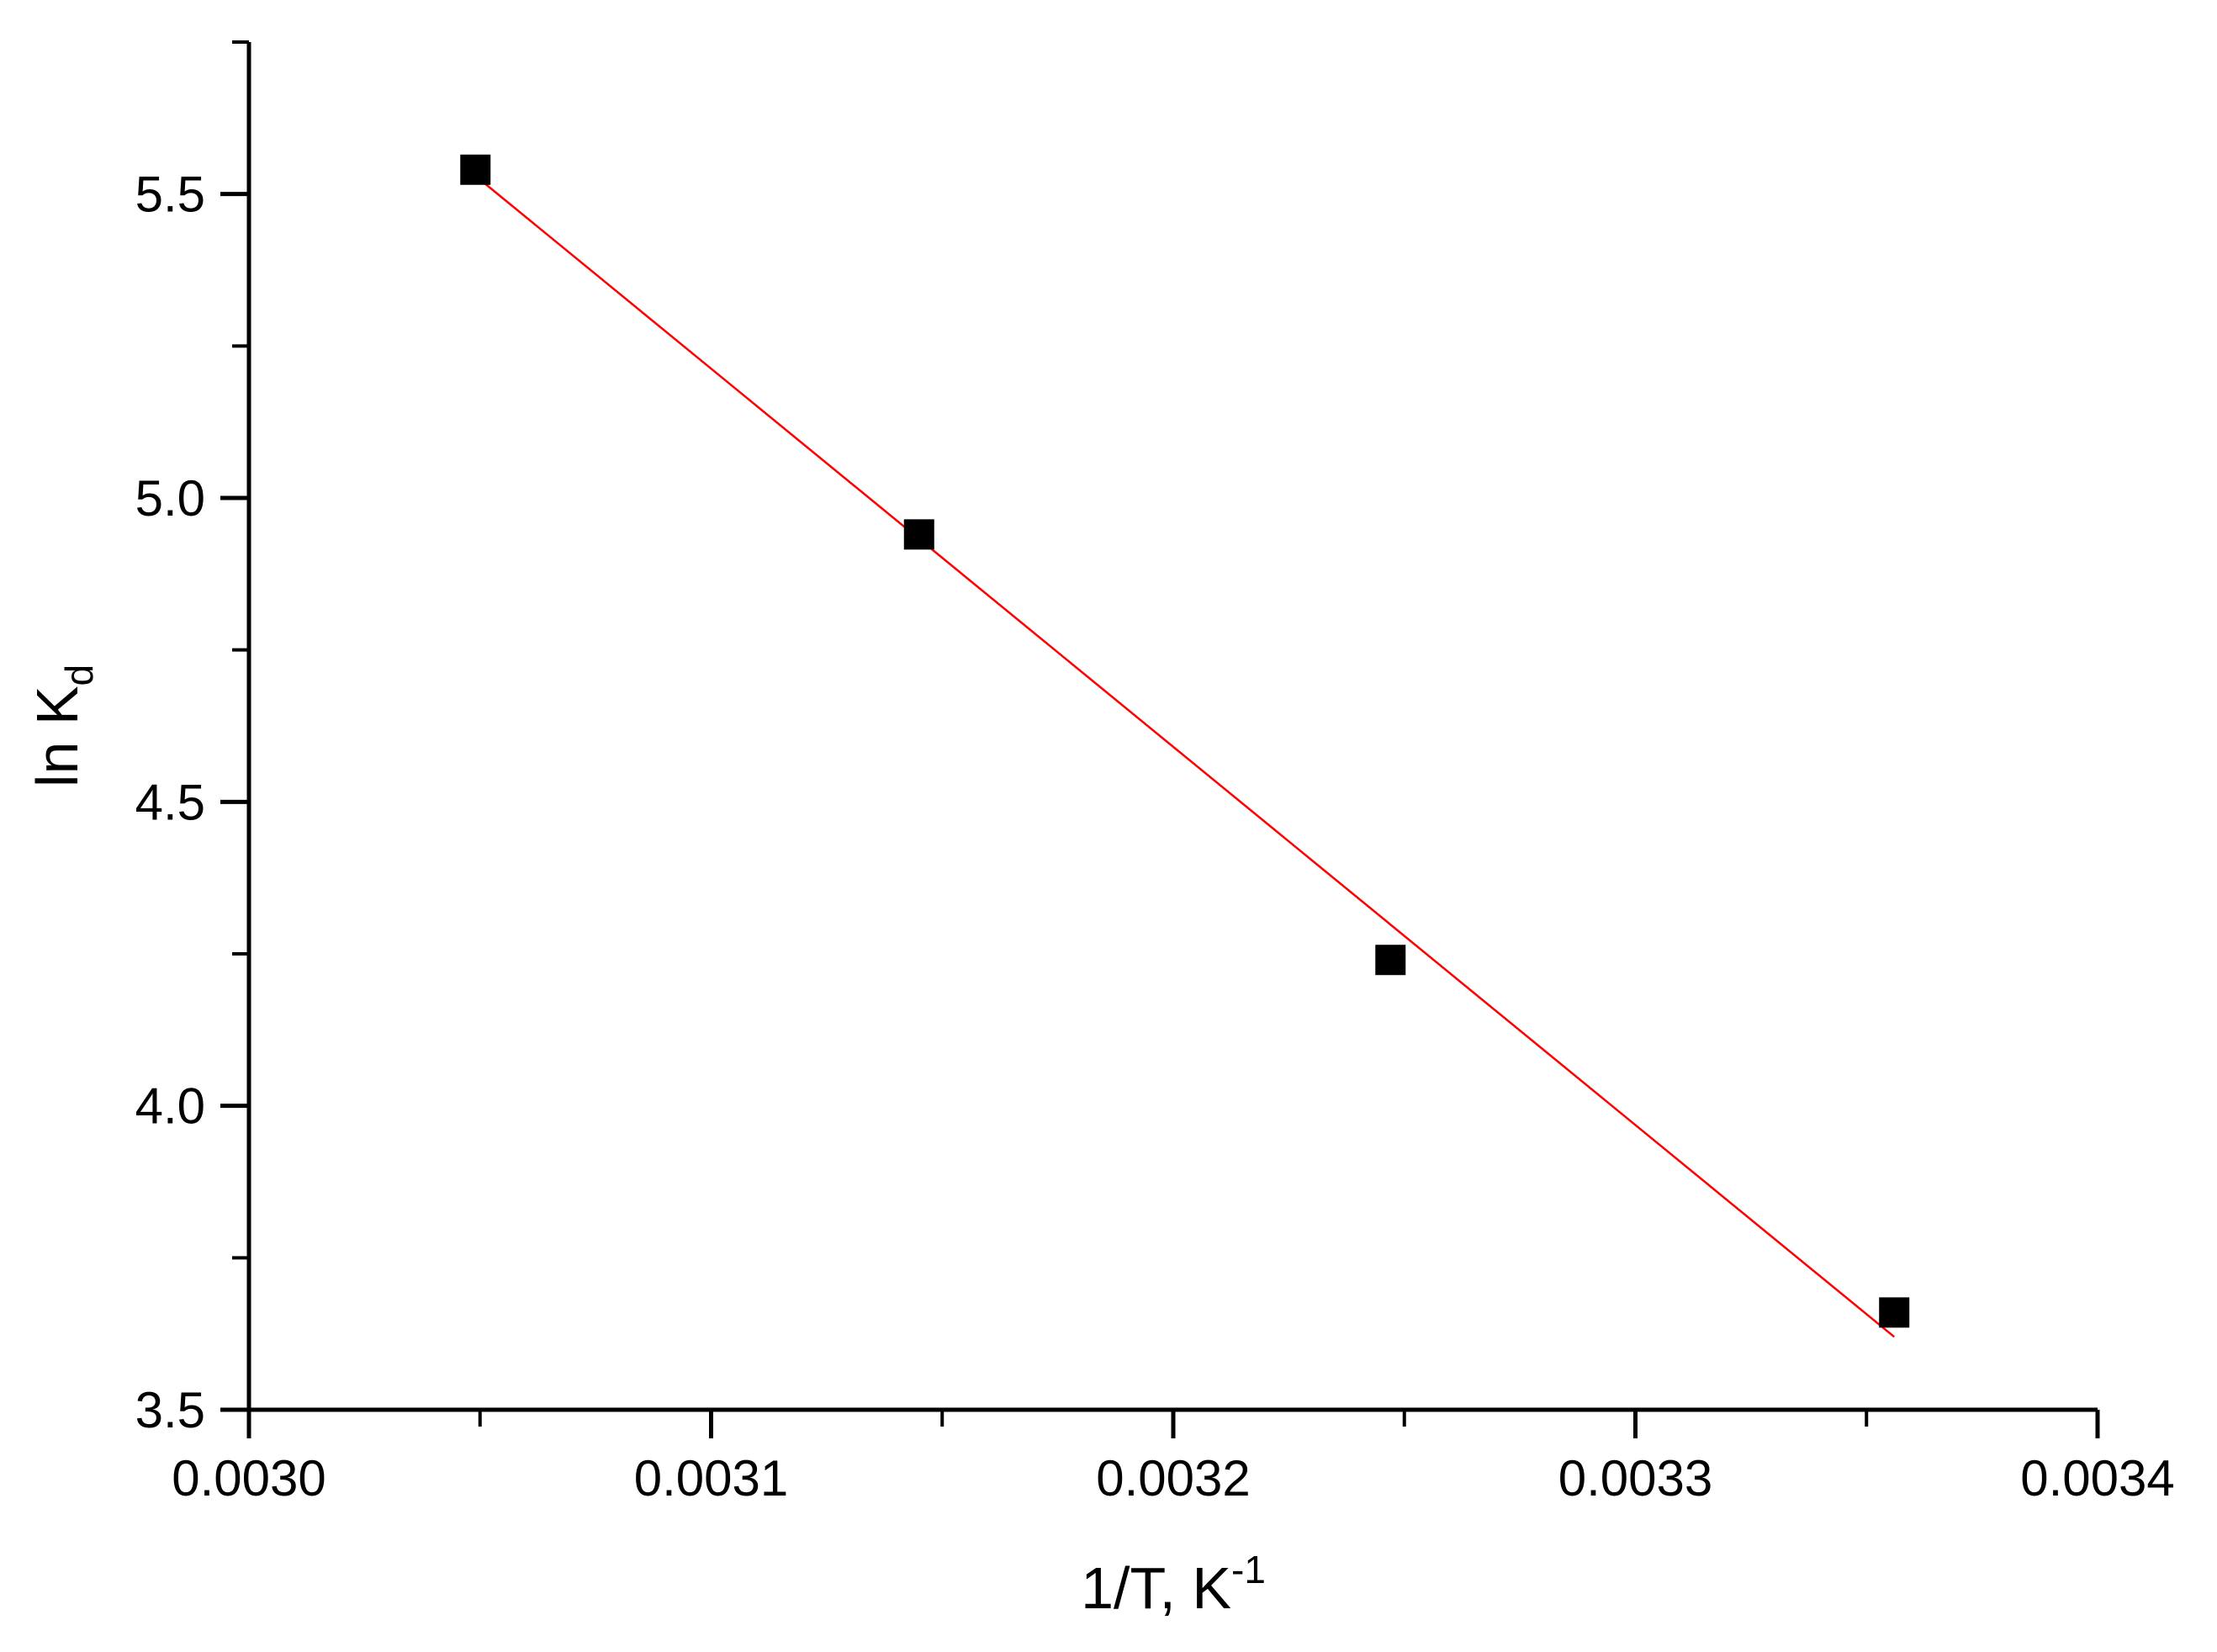 This screenshot has height=1652, width=2217. I want to click on x-tick-label: 0.0034, so click(2098, 1478).